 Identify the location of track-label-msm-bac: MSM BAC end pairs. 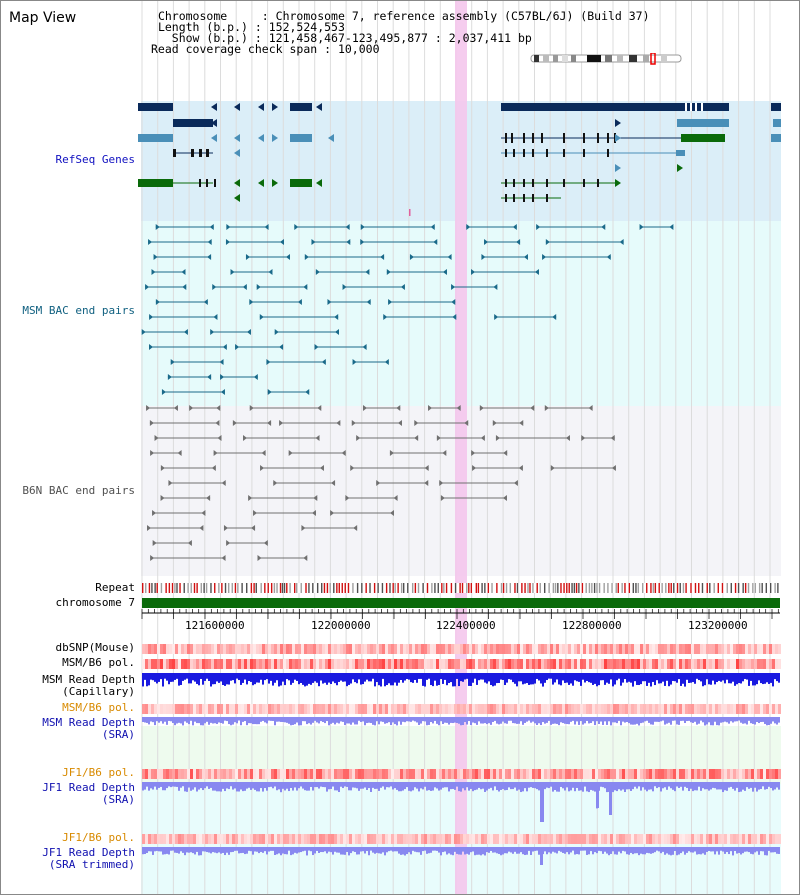
(78, 310).